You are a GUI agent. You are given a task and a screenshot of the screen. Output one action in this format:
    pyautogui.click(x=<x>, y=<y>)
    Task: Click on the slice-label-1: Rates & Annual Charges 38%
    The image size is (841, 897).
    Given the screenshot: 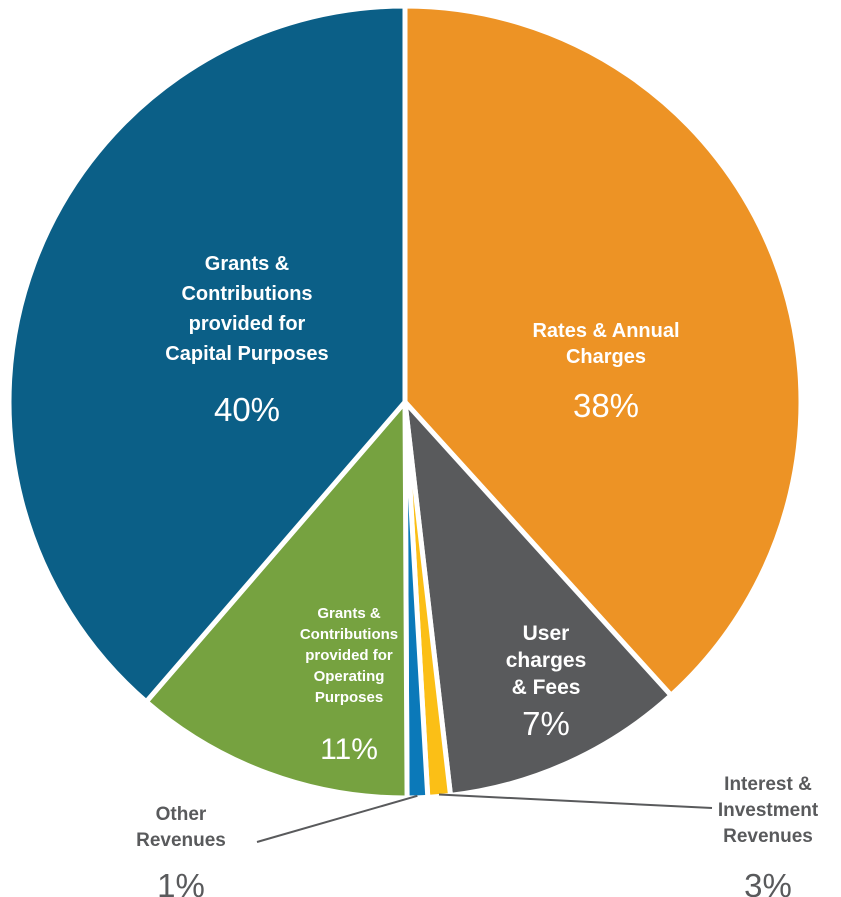 What is the action you would take?
    pyautogui.click(x=605, y=372)
    